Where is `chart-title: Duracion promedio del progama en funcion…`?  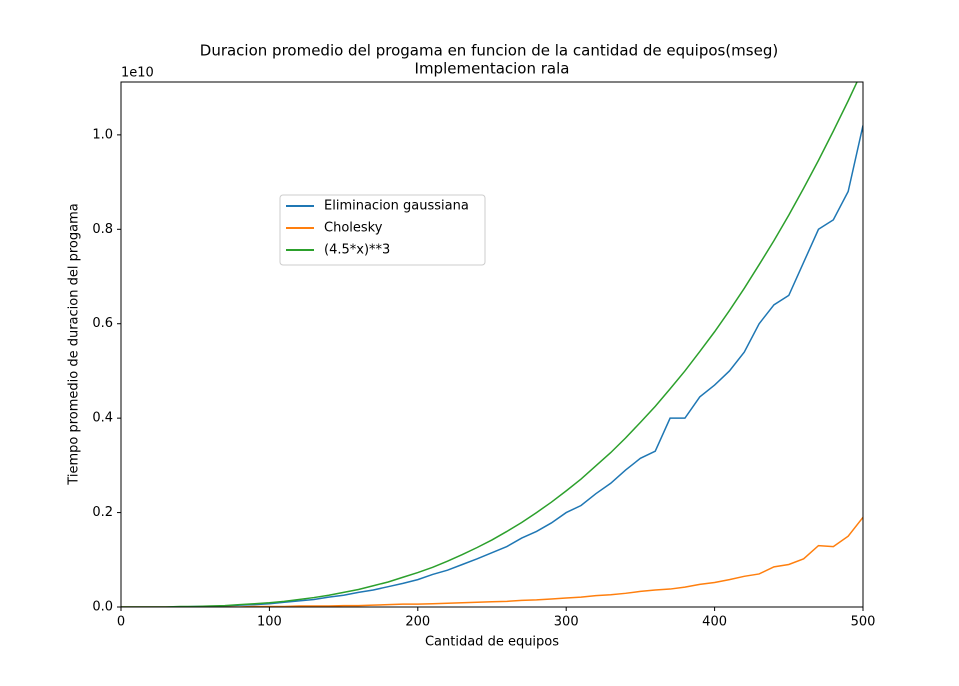 chart-title: Duracion promedio del progama en funcion… is located at coordinates (489, 51).